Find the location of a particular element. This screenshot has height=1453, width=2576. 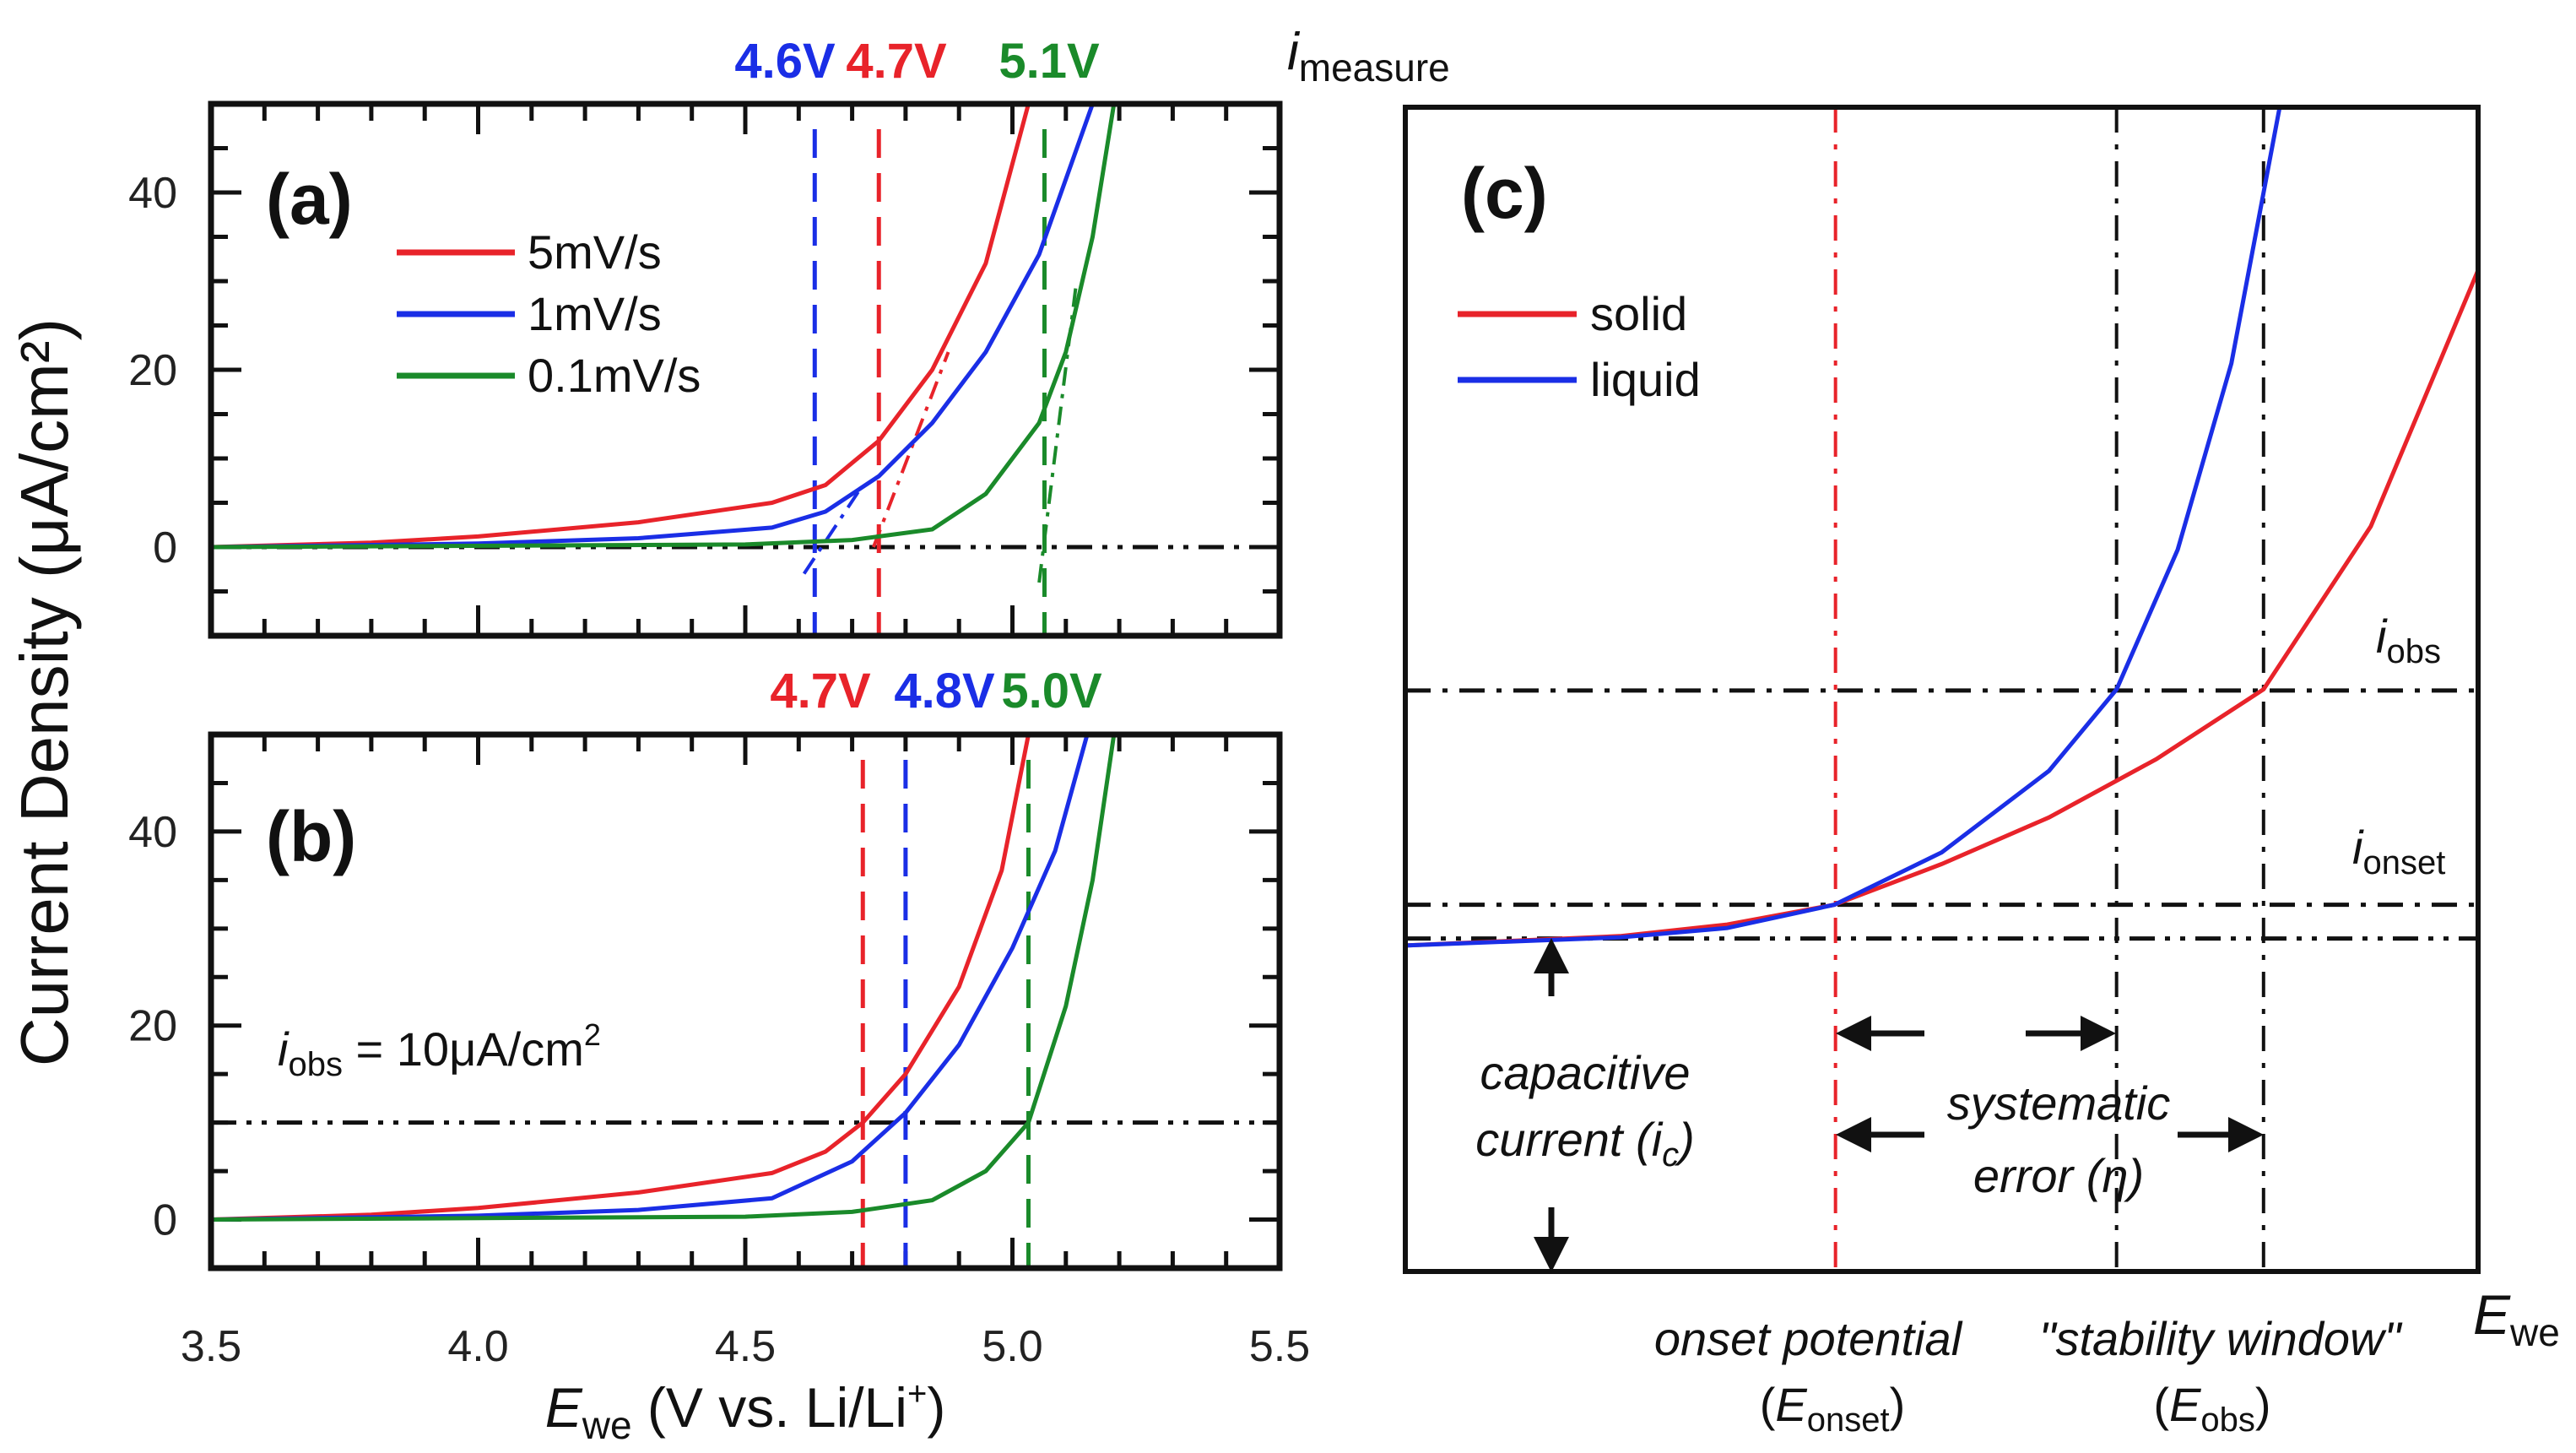

x-label-sub: we is located at coordinates (607, 1425).